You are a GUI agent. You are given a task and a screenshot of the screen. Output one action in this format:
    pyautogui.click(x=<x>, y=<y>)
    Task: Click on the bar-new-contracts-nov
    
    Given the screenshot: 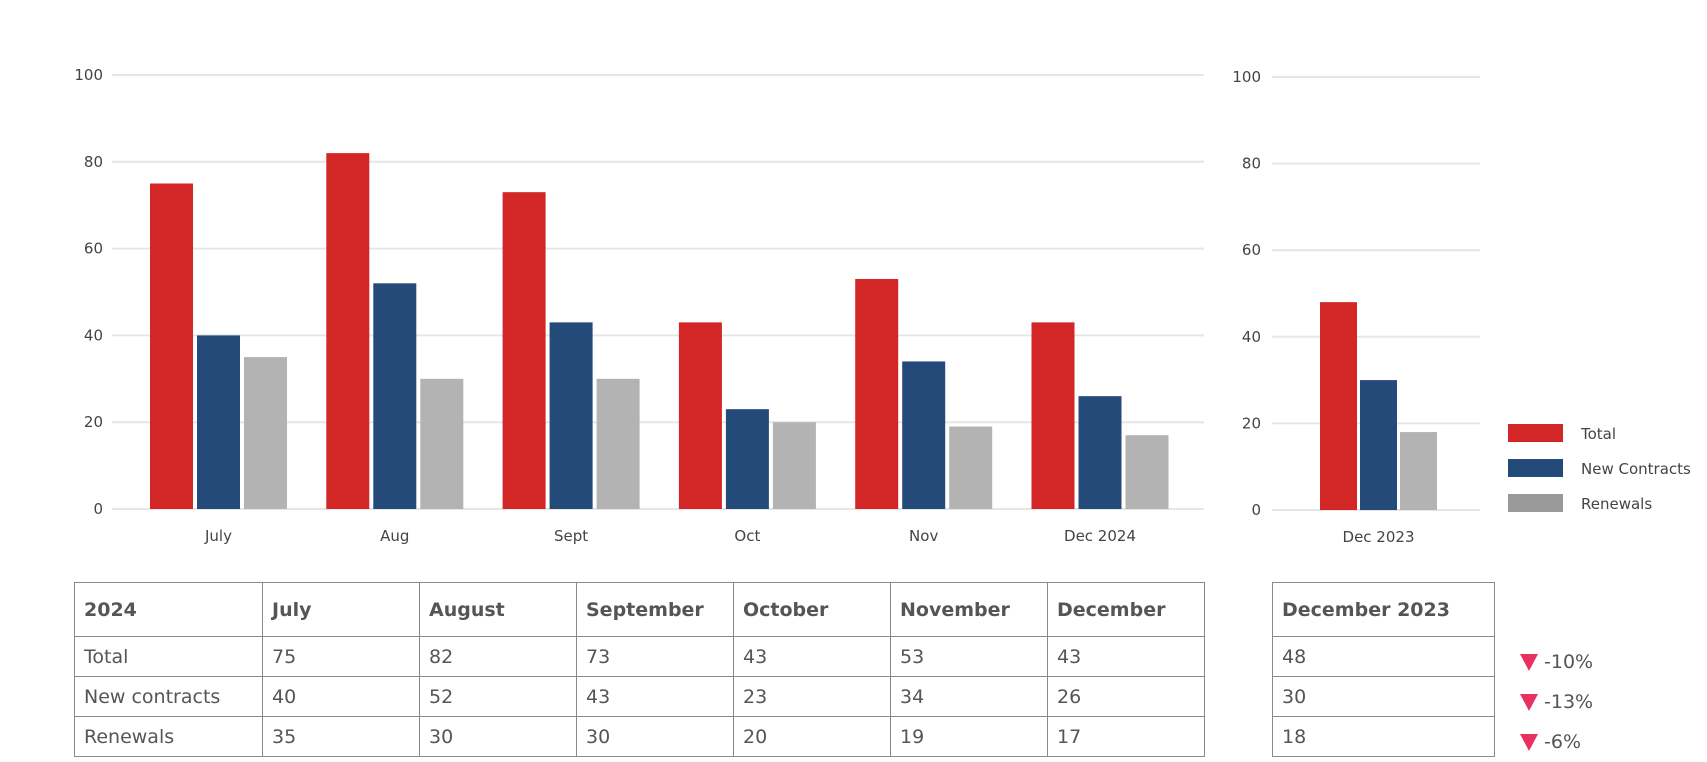 What is the action you would take?
    pyautogui.click(x=924, y=435)
    